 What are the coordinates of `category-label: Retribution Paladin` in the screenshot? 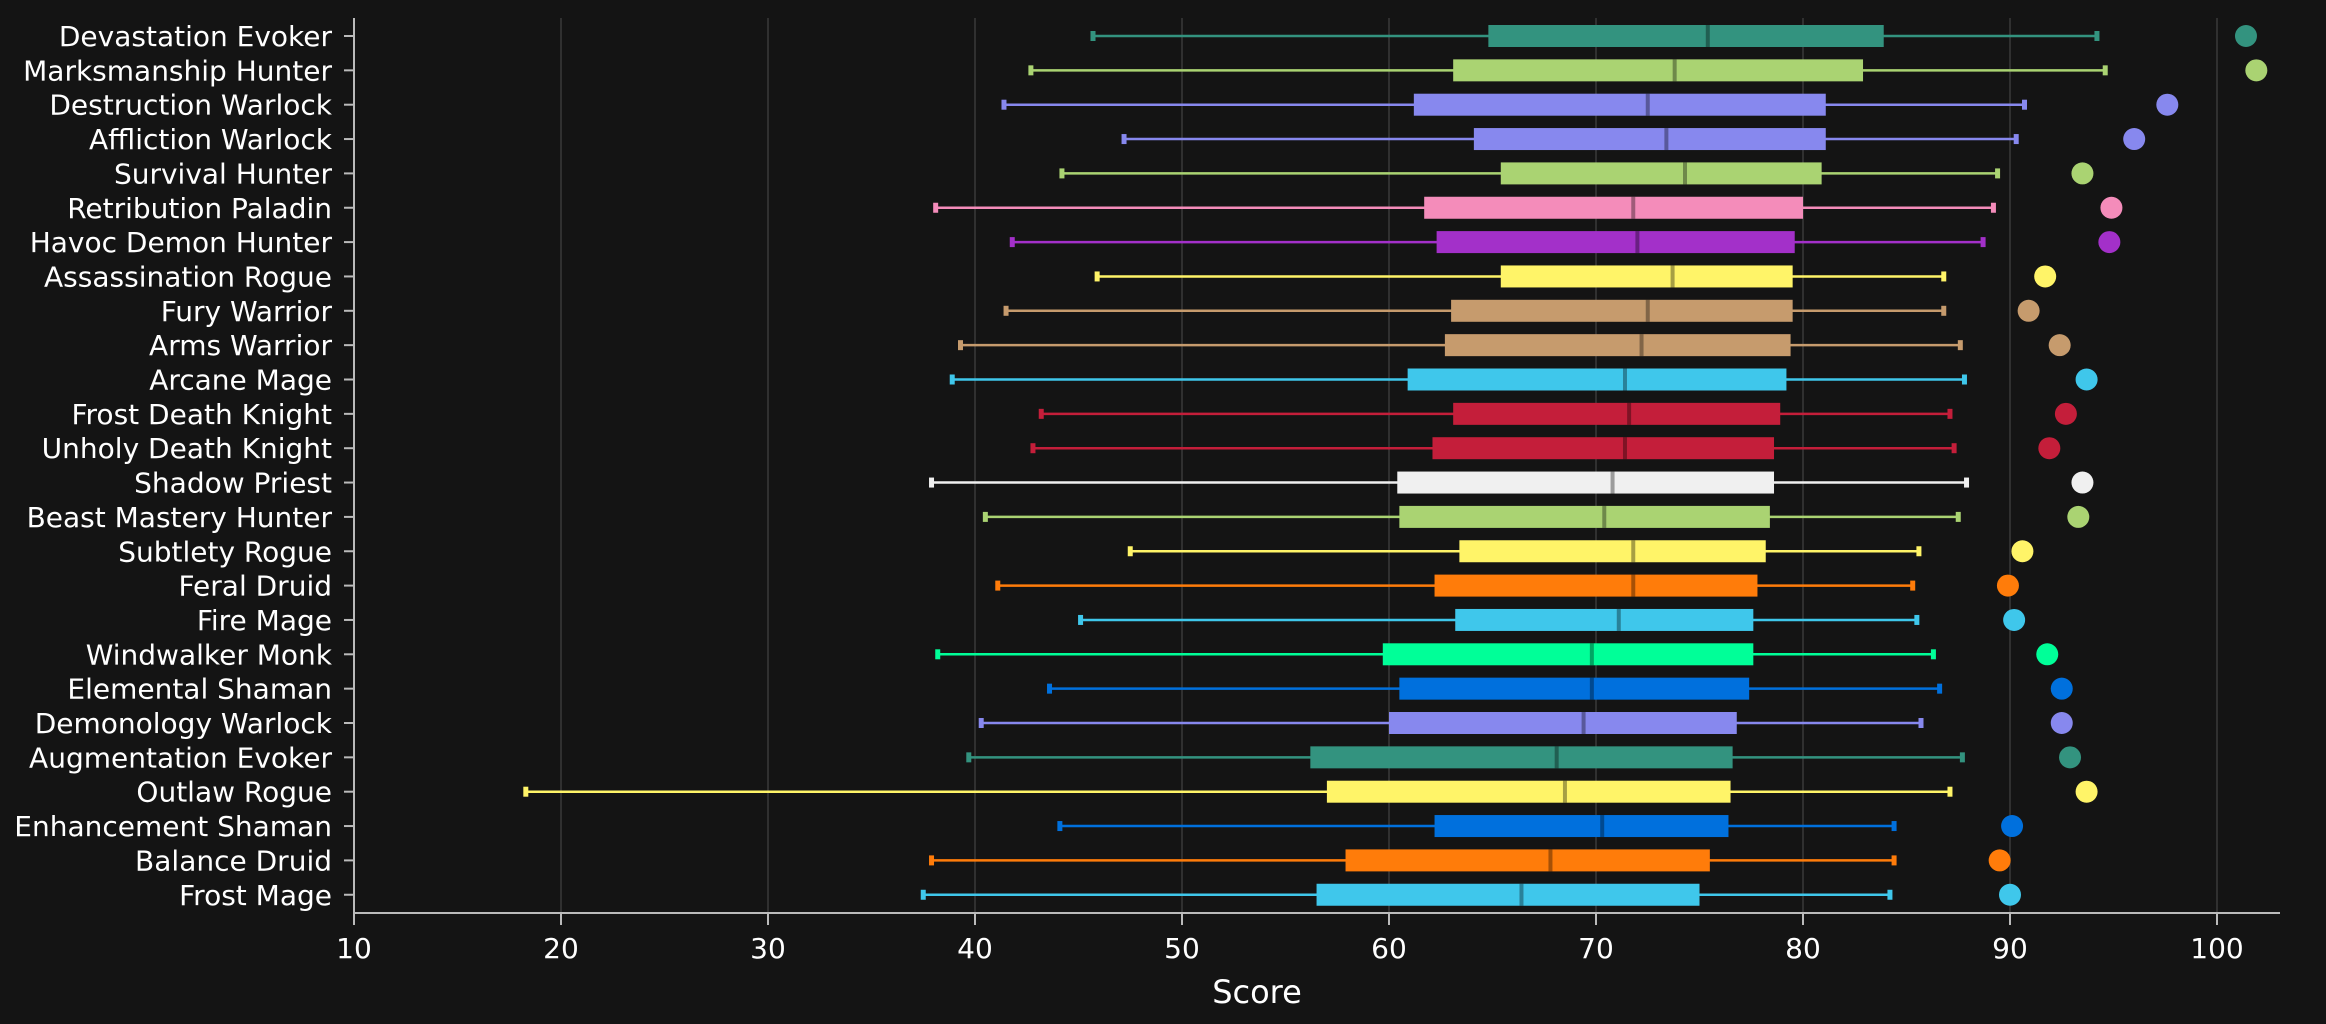 It's located at (199, 208).